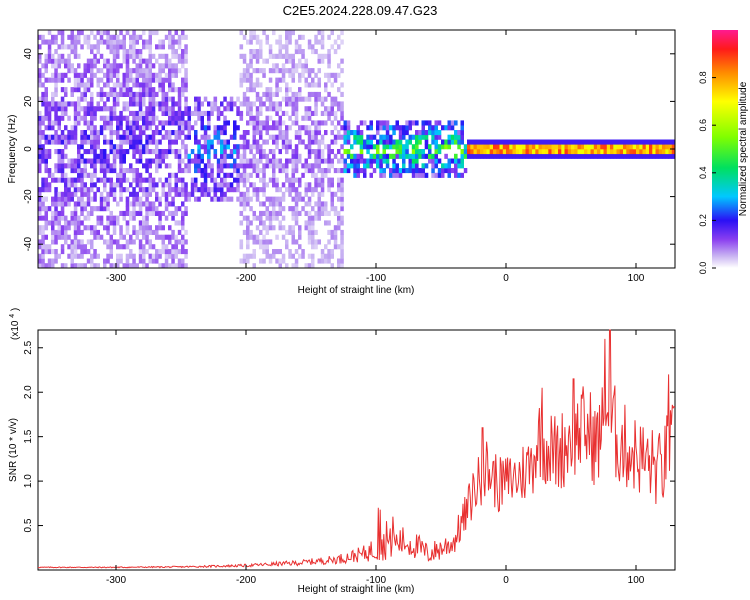  Describe the element at coordinates (28, 525) in the screenshot. I see `snr-y-tick-label: 0.5` at that location.